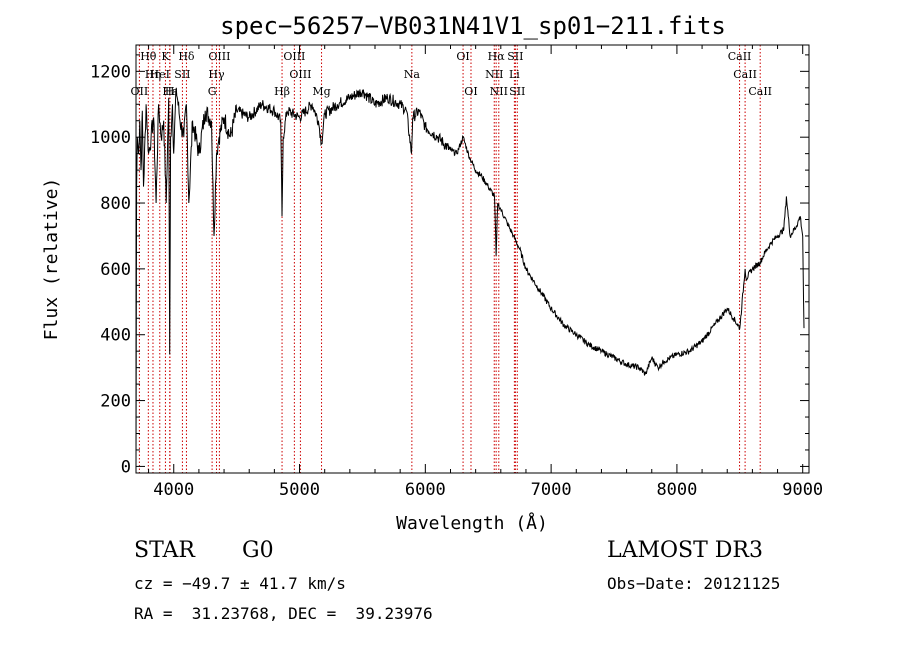  Describe the element at coordinates (514, 74) in the screenshot. I see `line-label: Li` at that location.